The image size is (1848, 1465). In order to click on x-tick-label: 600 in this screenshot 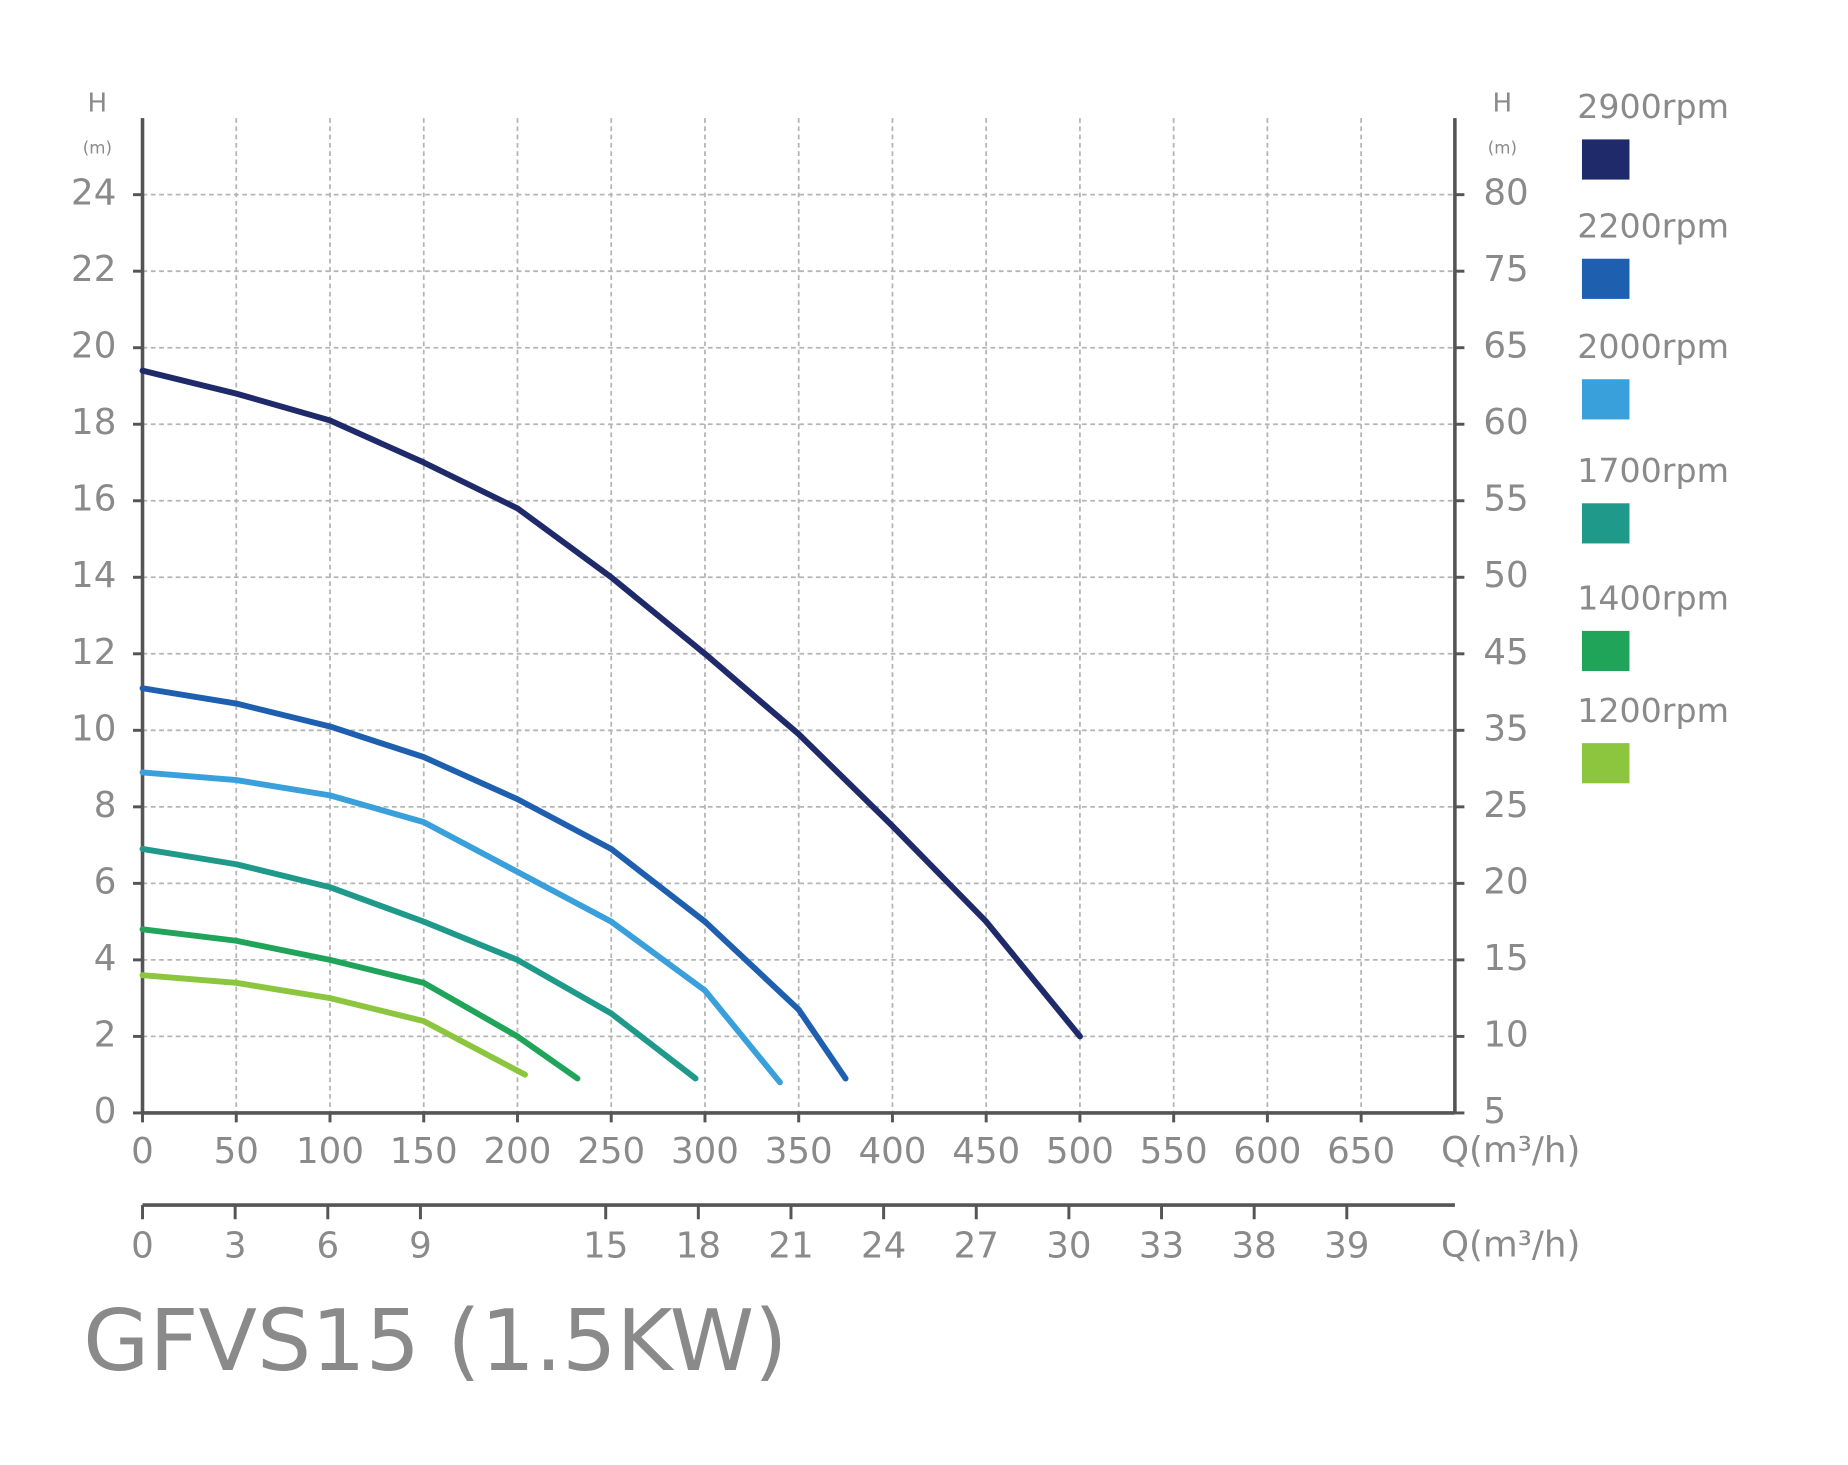, I will do `click(1267, 1151)`.